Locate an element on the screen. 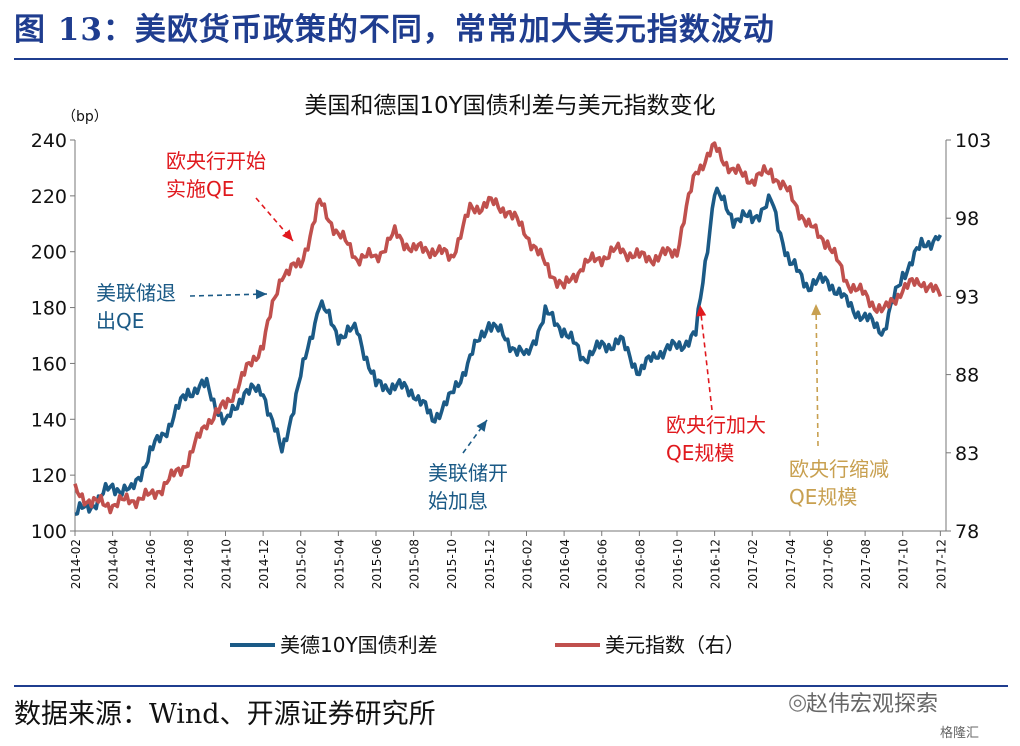  annotation-ecb-expand-qe-arrow-head is located at coordinates (701, 311).